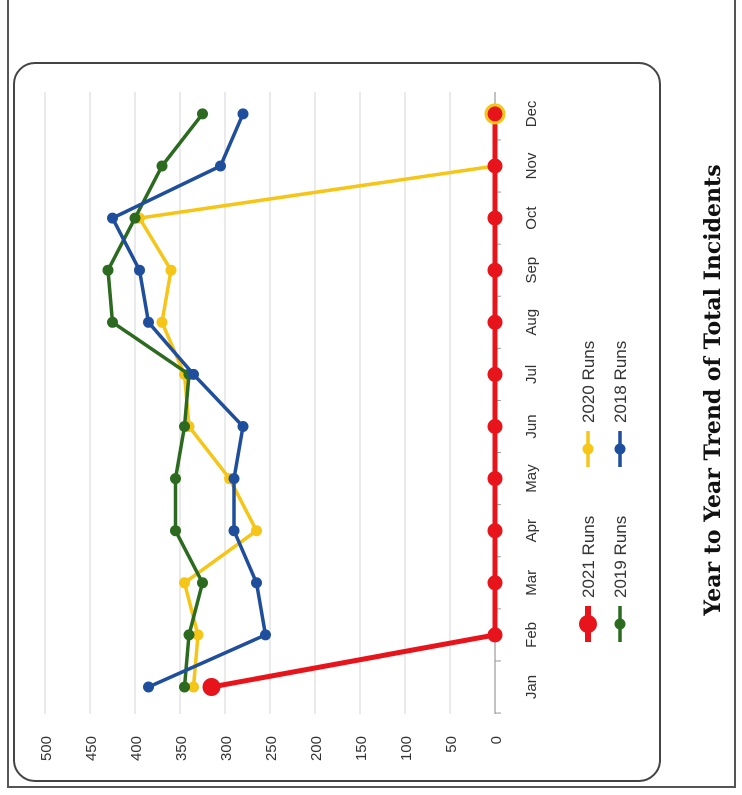  What do you see at coordinates (495, 218) in the screenshot?
I see `data-point-2021-runs-Oct` at bounding box center [495, 218].